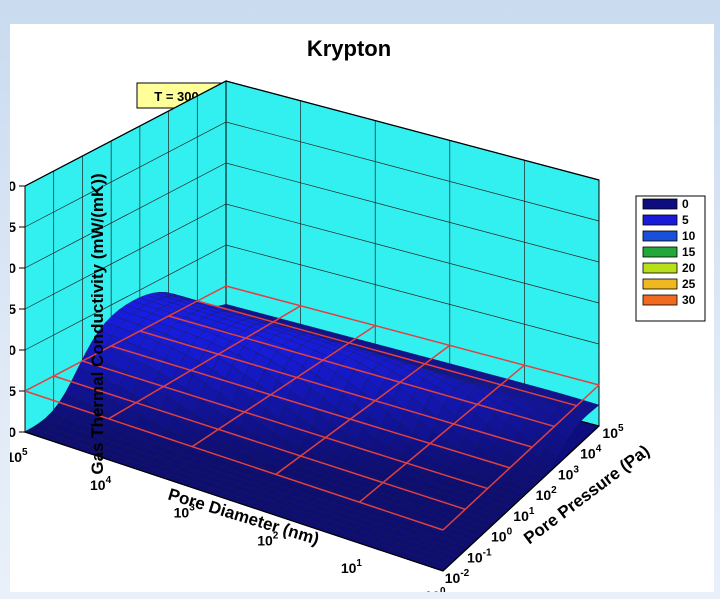 Image resolution: width=720 pixels, height=599 pixels. What do you see at coordinates (689, 284) in the screenshot?
I see `legend-label: 25` at bounding box center [689, 284].